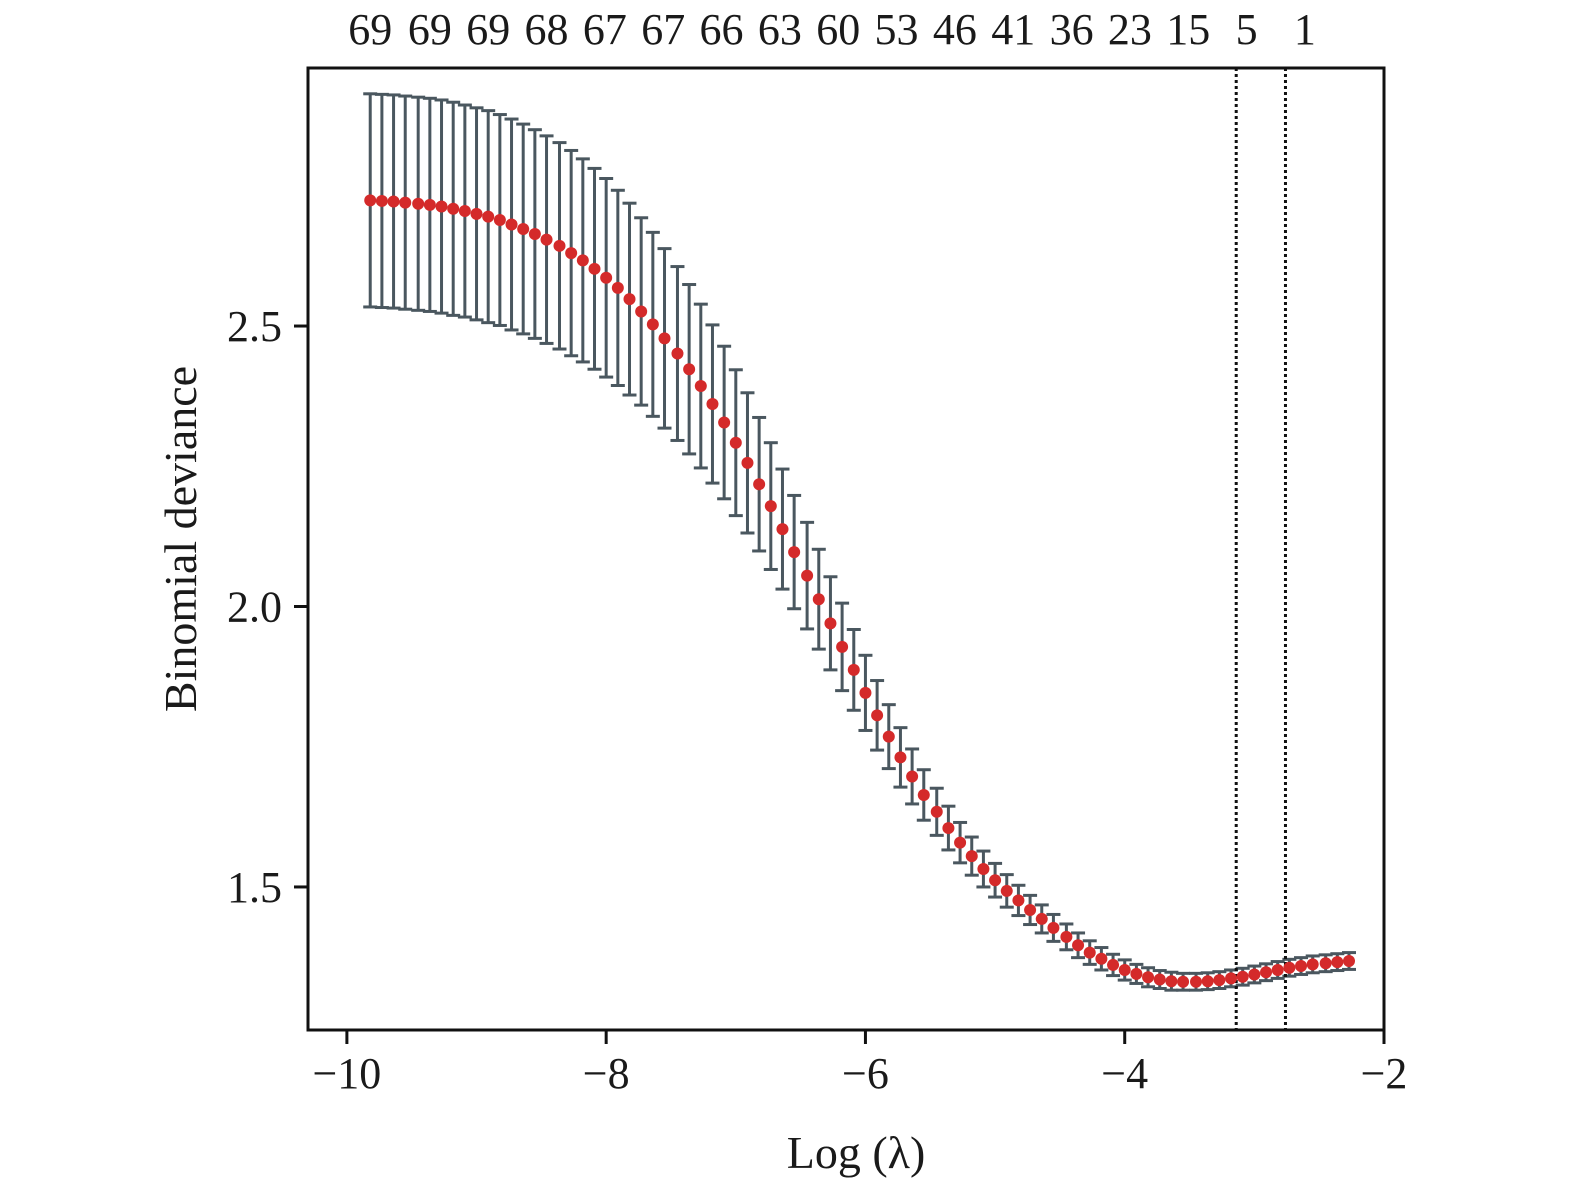  Describe the element at coordinates (838, 29) in the screenshot. I see `top-axis-label: 60` at that location.